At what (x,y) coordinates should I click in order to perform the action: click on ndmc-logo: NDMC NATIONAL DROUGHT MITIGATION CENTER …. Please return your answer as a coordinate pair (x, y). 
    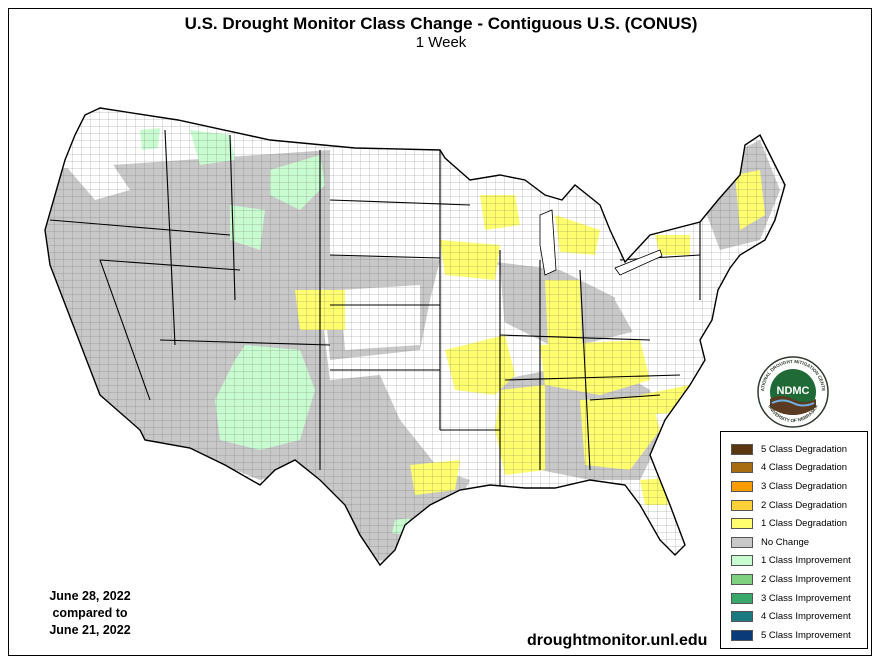
    Looking at the image, I should click on (792, 391).